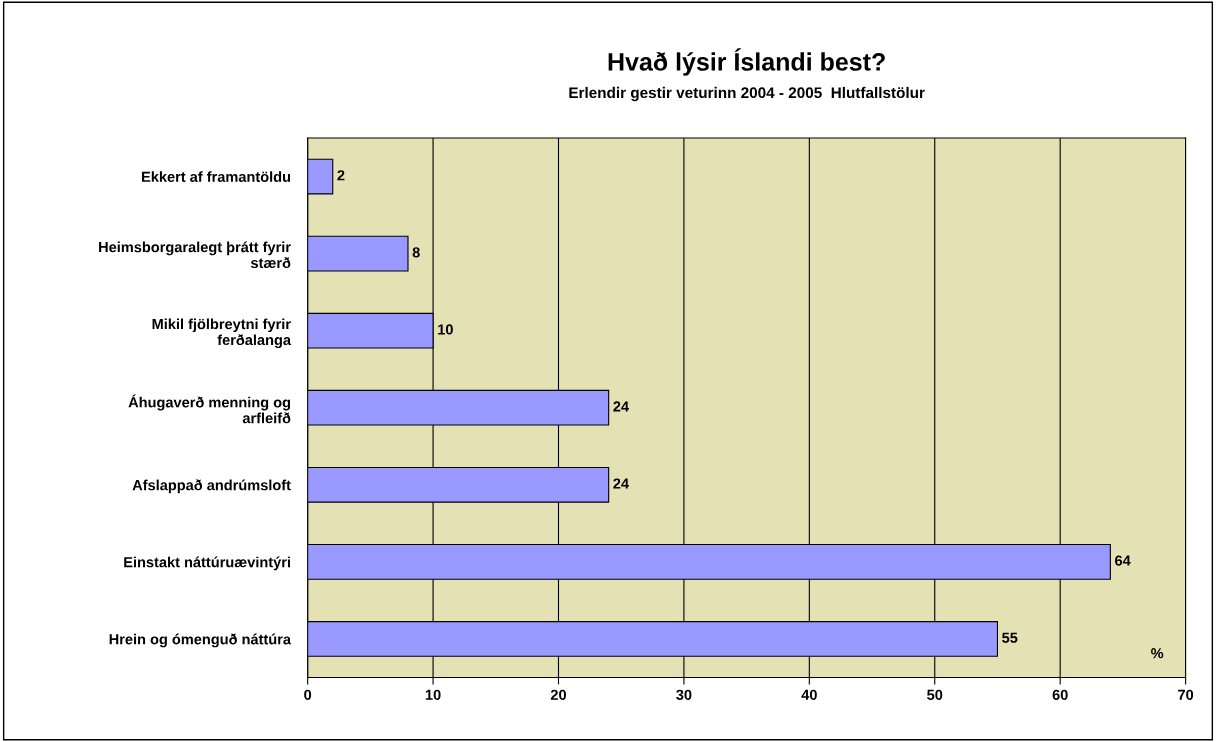 Image resolution: width=1216 pixels, height=742 pixels. Describe the element at coordinates (207, 563) in the screenshot. I see `y-tick-label: Einstakt náttúruævintýri` at that location.